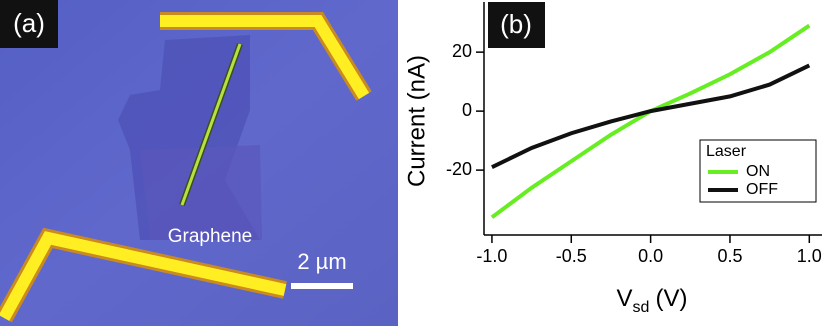 This screenshot has height=326, width=830. I want to click on x-axis-label: Vsd (V), so click(652, 300).